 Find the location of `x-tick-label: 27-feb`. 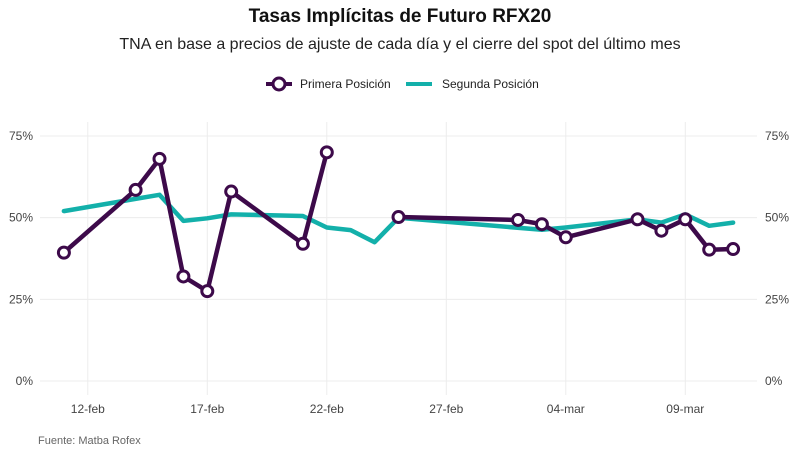

x-tick-label: 27-feb is located at coordinates (446, 409).